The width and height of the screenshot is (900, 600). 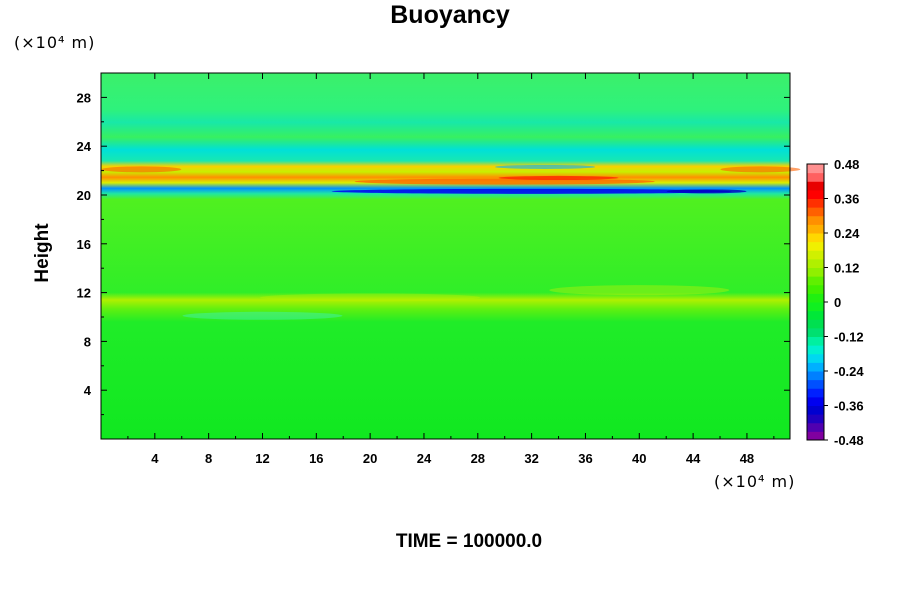 I want to click on x-tick-label: 28, so click(x=478, y=458).